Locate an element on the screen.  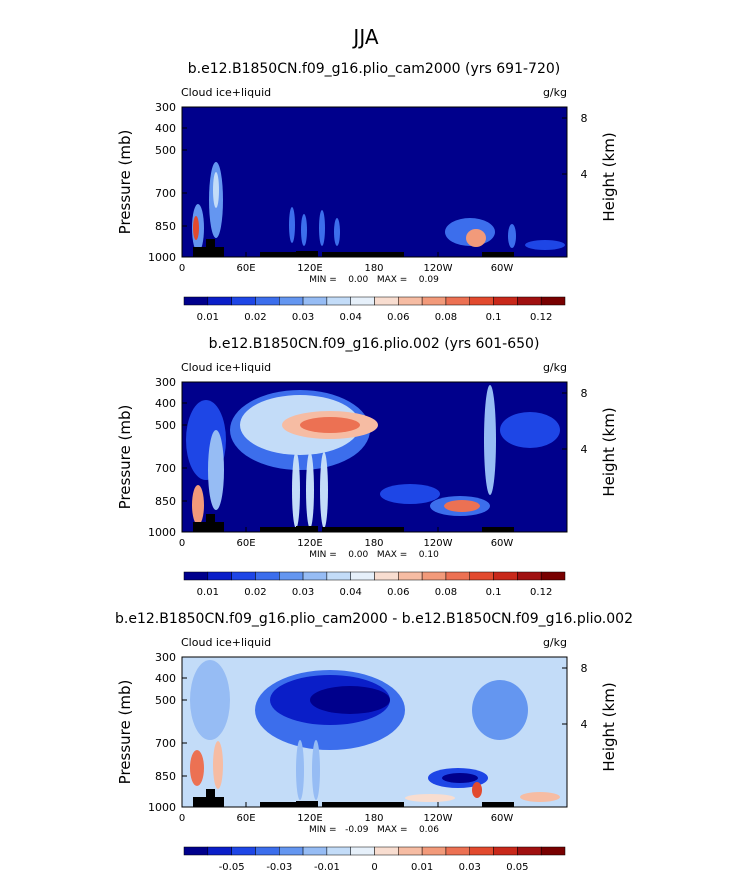
y-tick-label: 1000 is located at coordinates (162, 807).